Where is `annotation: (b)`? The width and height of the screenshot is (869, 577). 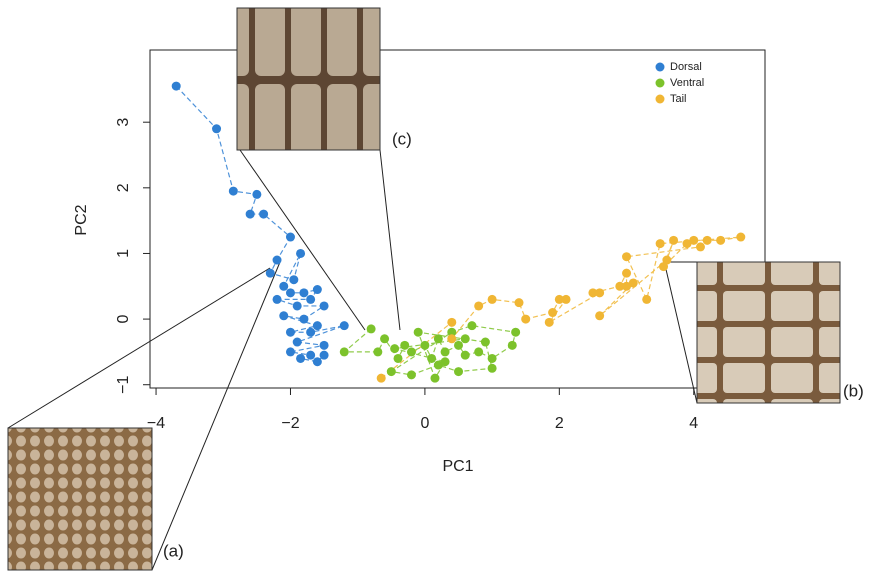 annotation: (b) is located at coordinates (853, 390).